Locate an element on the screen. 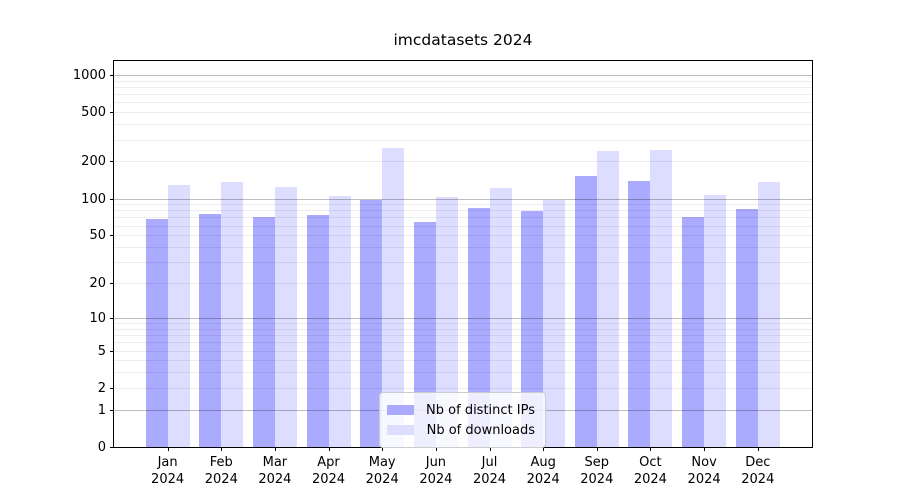 This screenshot has height=500, width=900. x-tick-label-jul: Jul 2024 is located at coordinates (489, 471).